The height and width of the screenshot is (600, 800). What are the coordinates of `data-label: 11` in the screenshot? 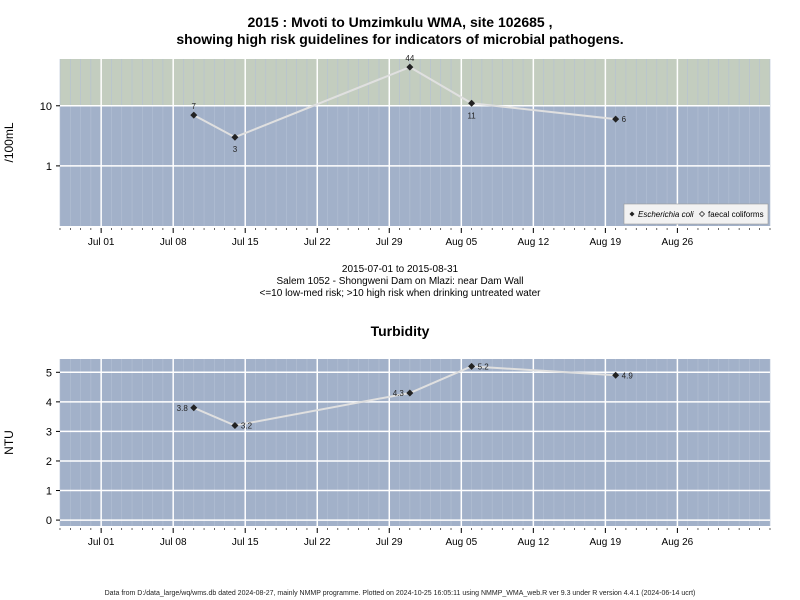 It's located at (471, 115).